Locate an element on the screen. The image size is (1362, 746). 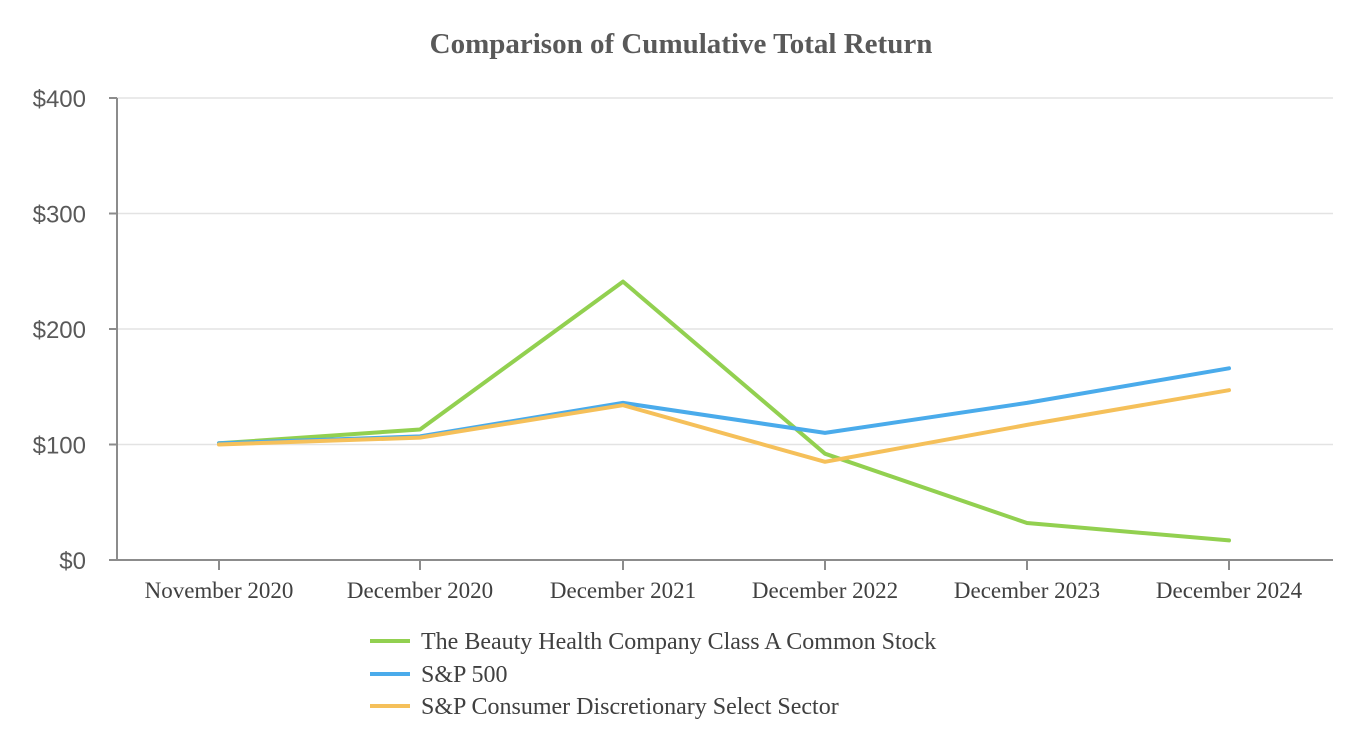
y-tick-labels: $0 $100 $200 $300 $400 is located at coordinates (59, 330).